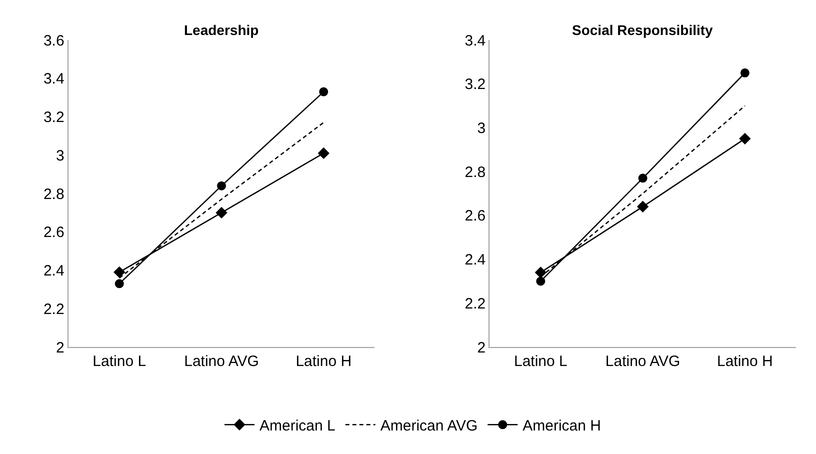 The height and width of the screenshot is (454, 816). I want to click on legend-label: American AVG, so click(429, 426).